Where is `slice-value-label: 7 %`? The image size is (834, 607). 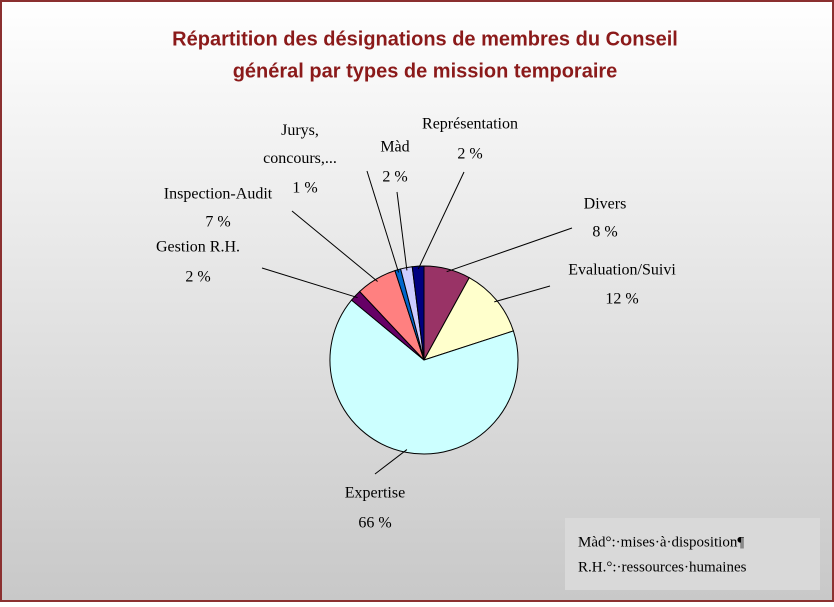
slice-value-label: 7 % is located at coordinates (217, 222).